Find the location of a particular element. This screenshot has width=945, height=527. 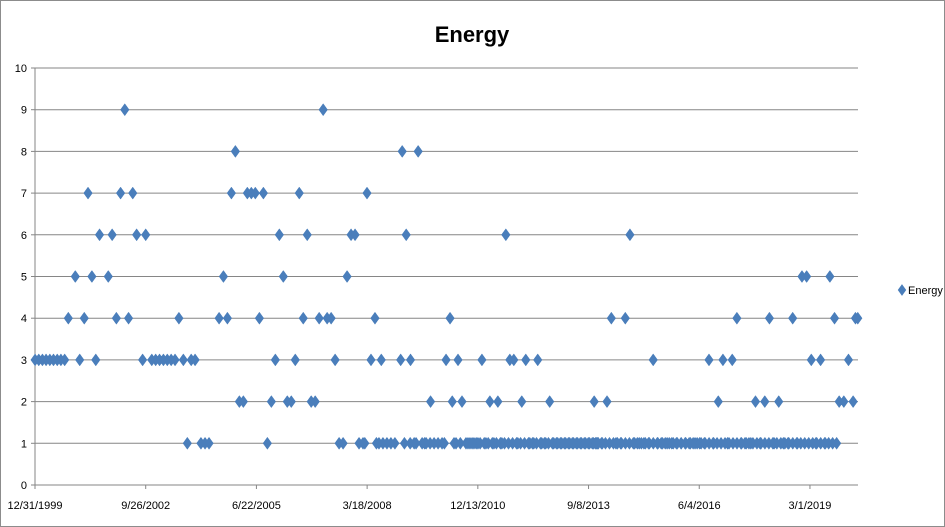

y-tick-label: 2 is located at coordinates (24, 403).